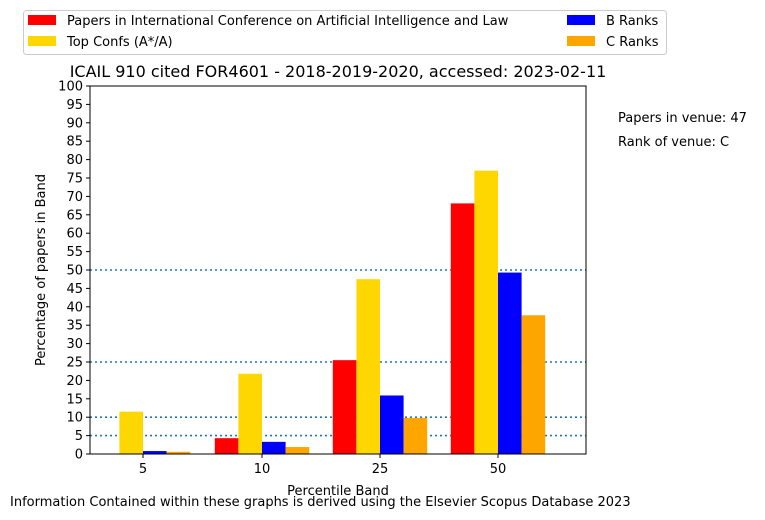 This screenshot has width=765, height=520. Describe the element at coordinates (74, 418) in the screenshot. I see `y-tick-label: 10` at that location.